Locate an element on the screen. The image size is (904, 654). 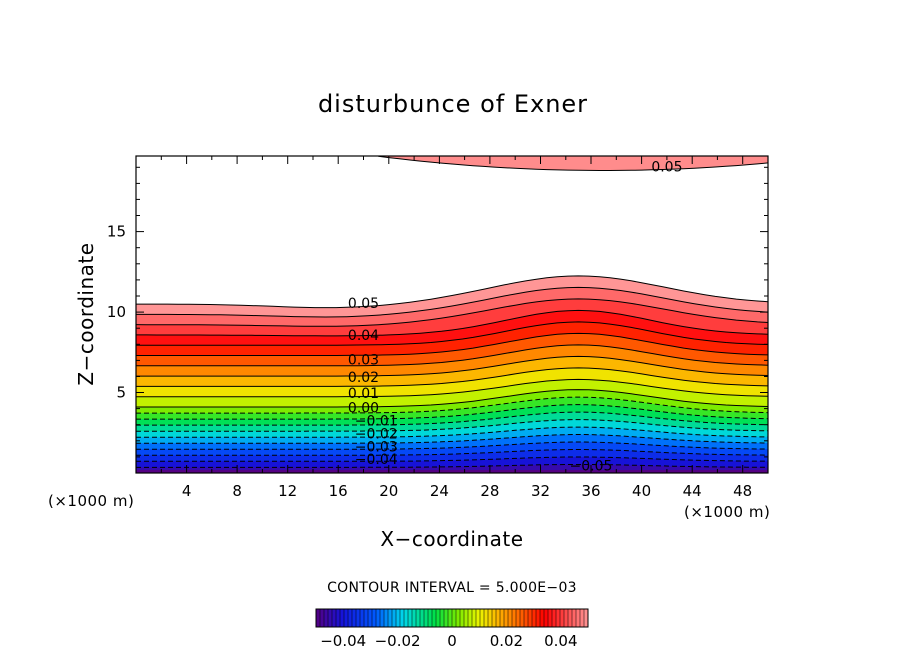
x-tick-label: 44 is located at coordinates (692, 491).